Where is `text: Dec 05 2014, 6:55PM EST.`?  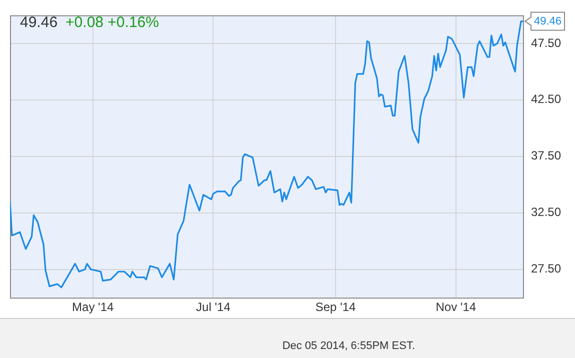
text: Dec 05 2014, 6:55PM EST. is located at coordinates (348, 346).